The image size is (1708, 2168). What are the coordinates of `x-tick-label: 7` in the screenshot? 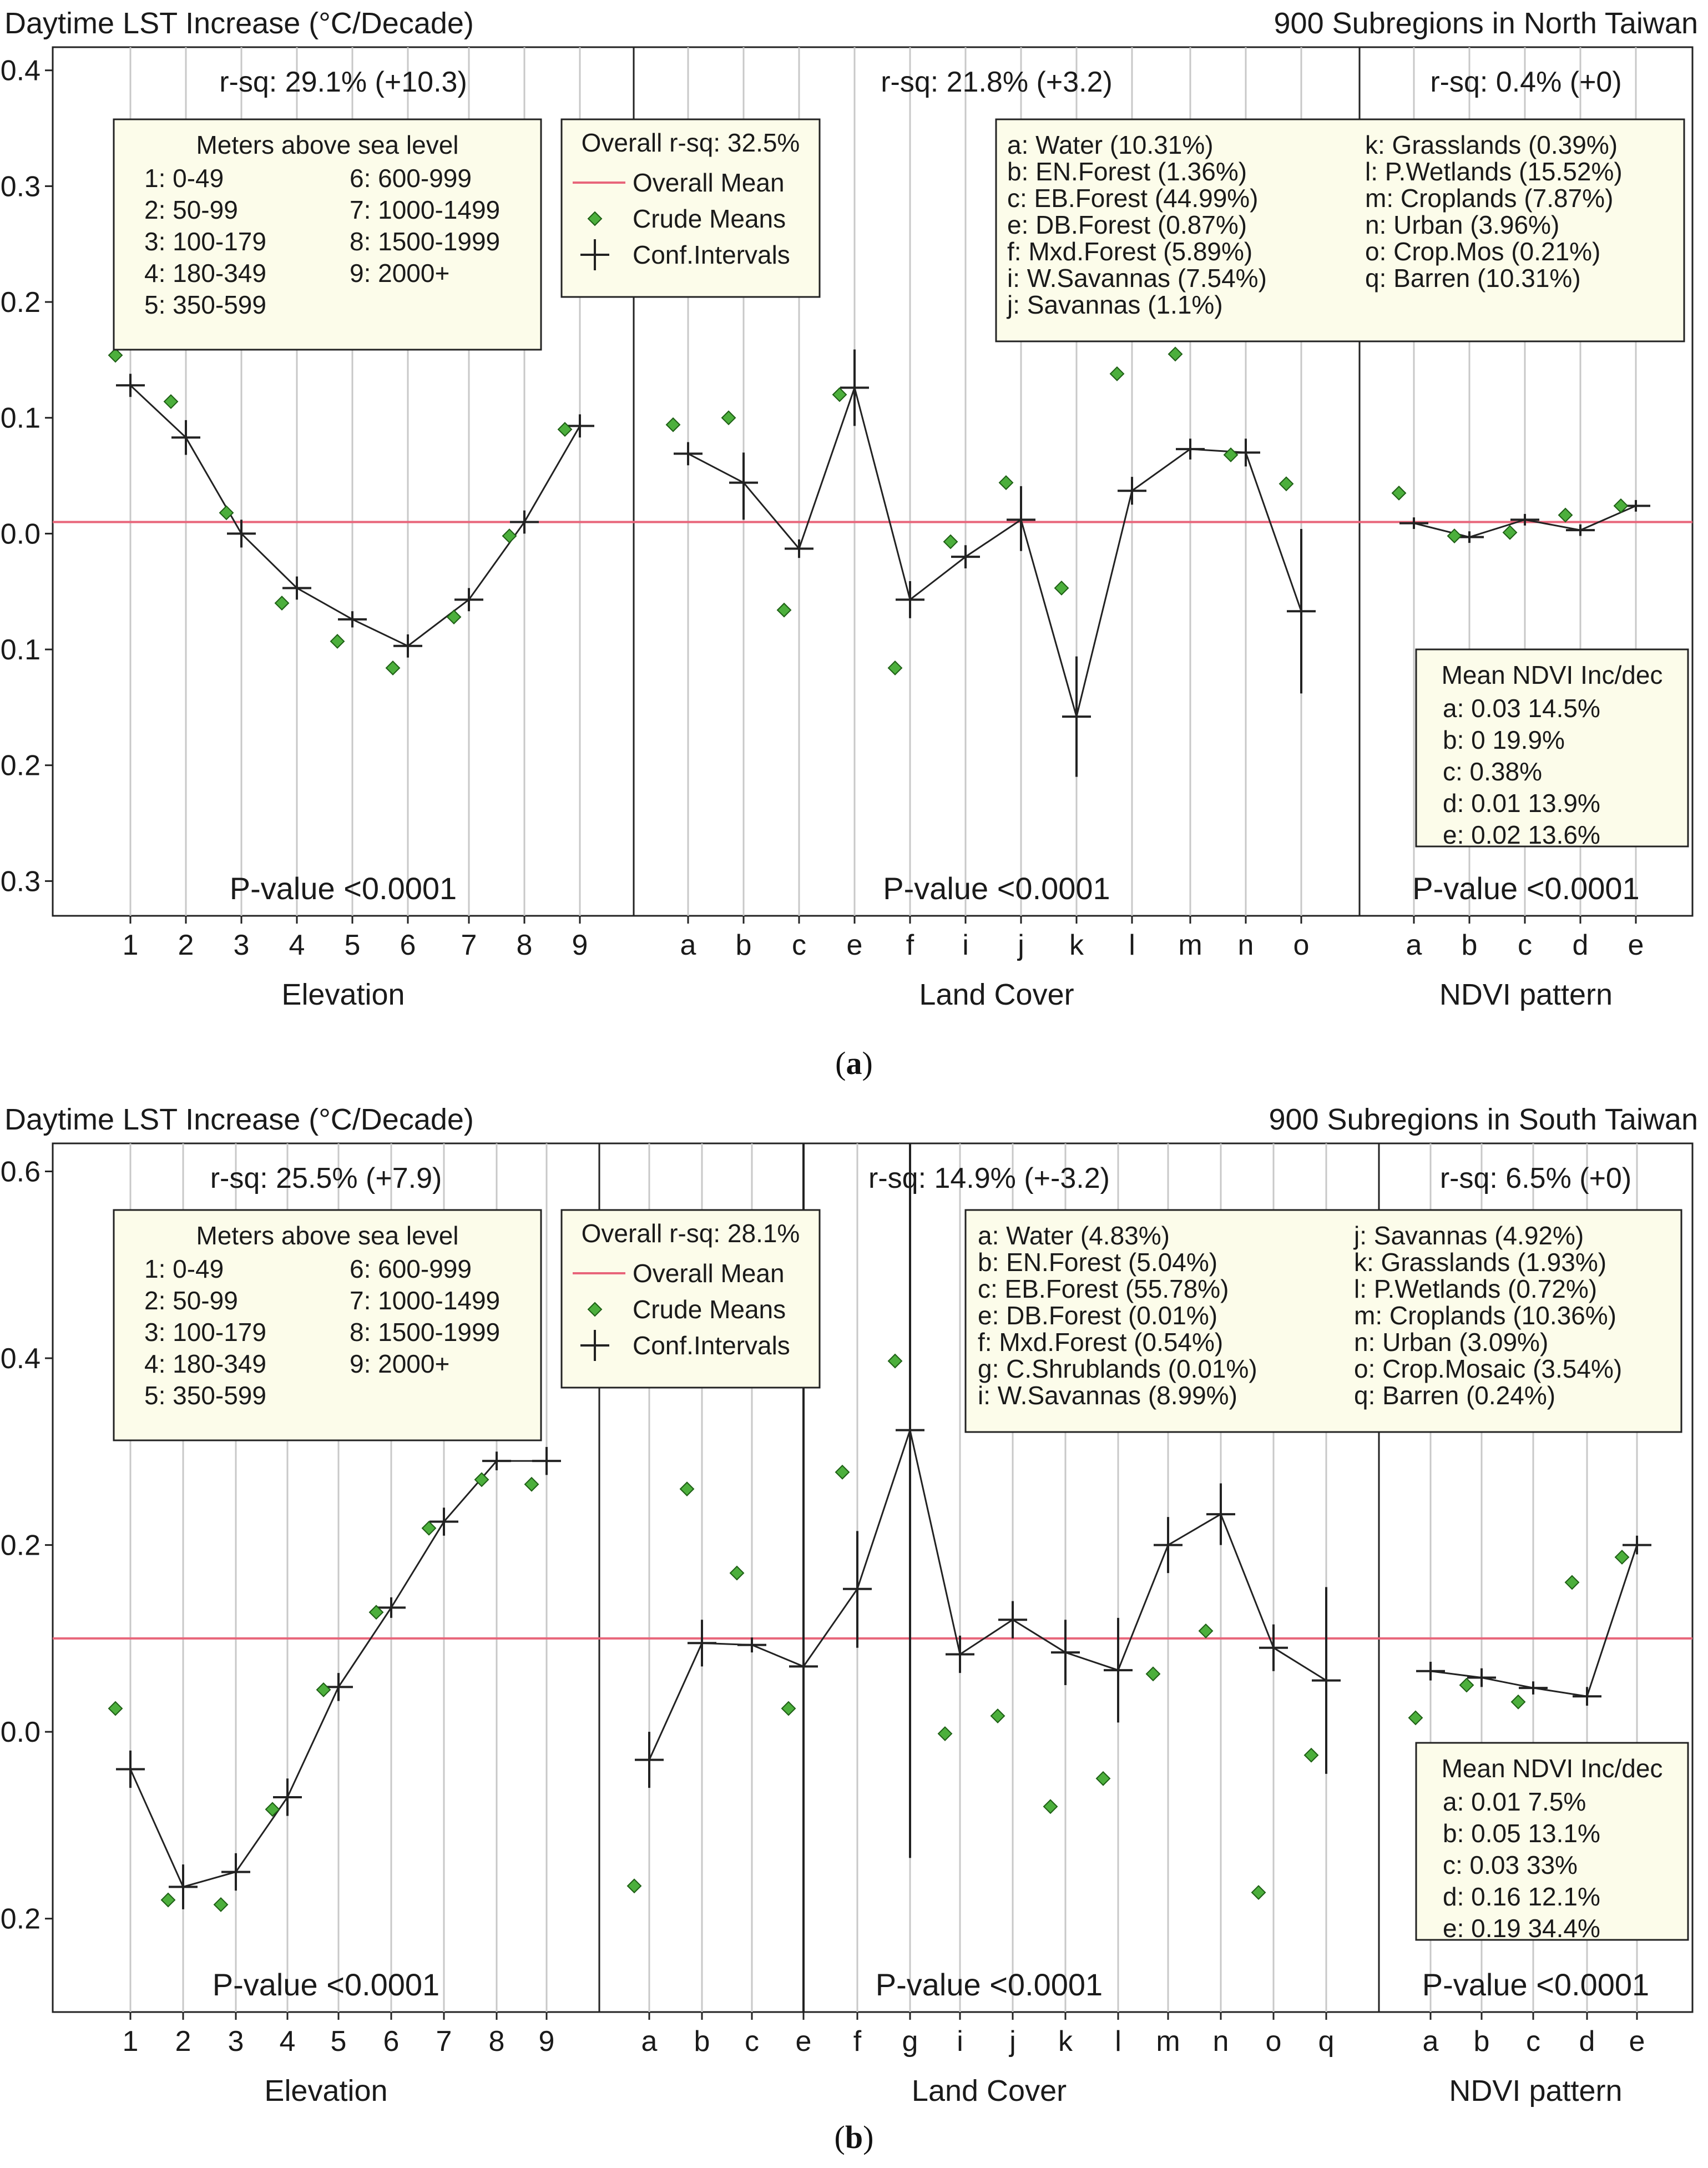 It's located at (444, 2041).